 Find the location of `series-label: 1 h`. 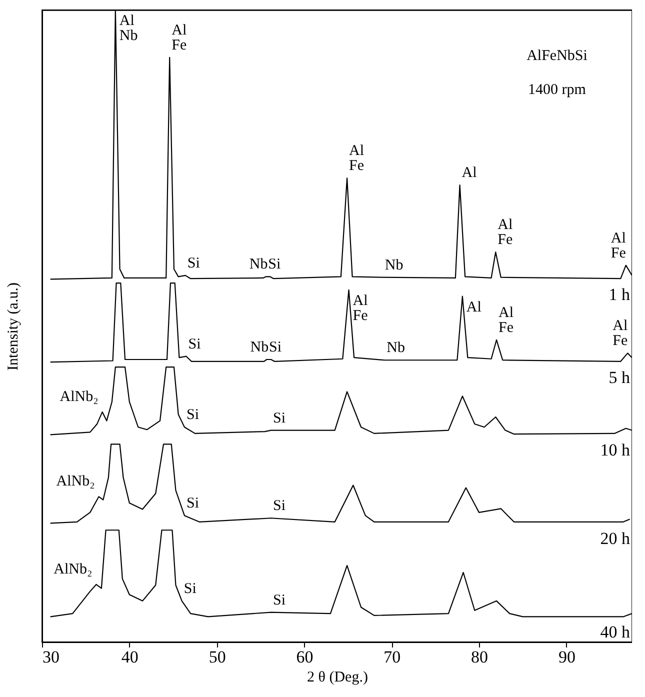

series-label: 1 h is located at coordinates (619, 294).